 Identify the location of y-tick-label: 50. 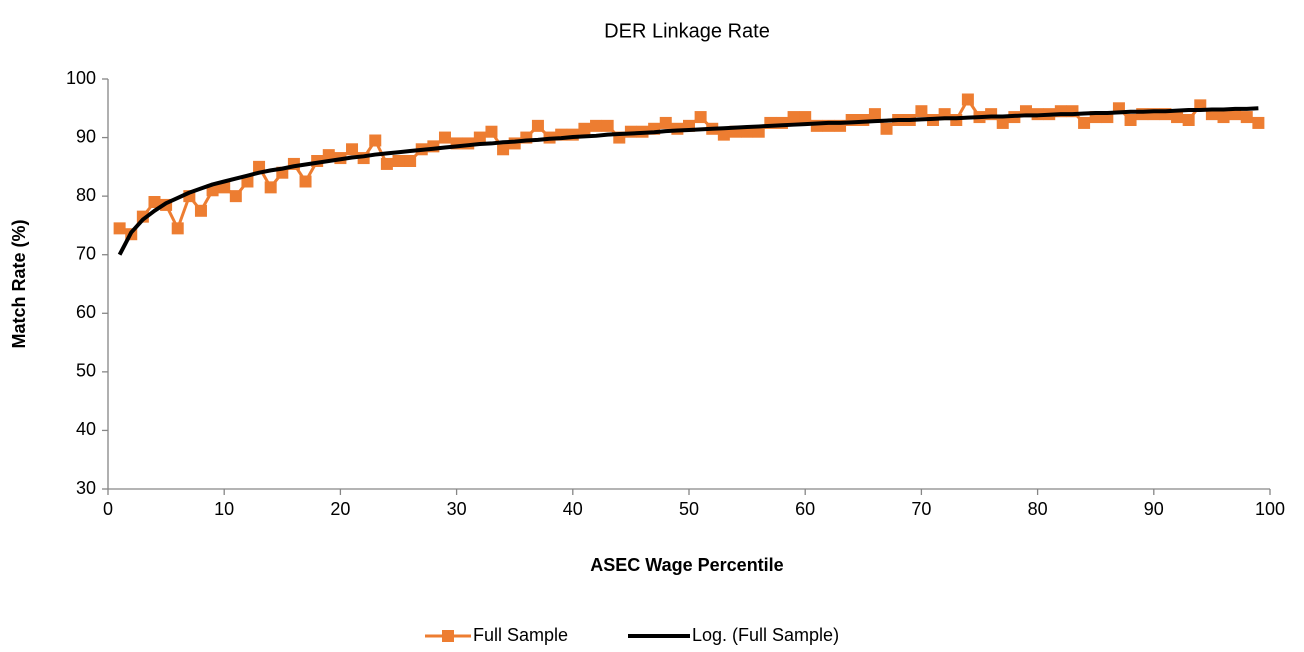
(86, 371).